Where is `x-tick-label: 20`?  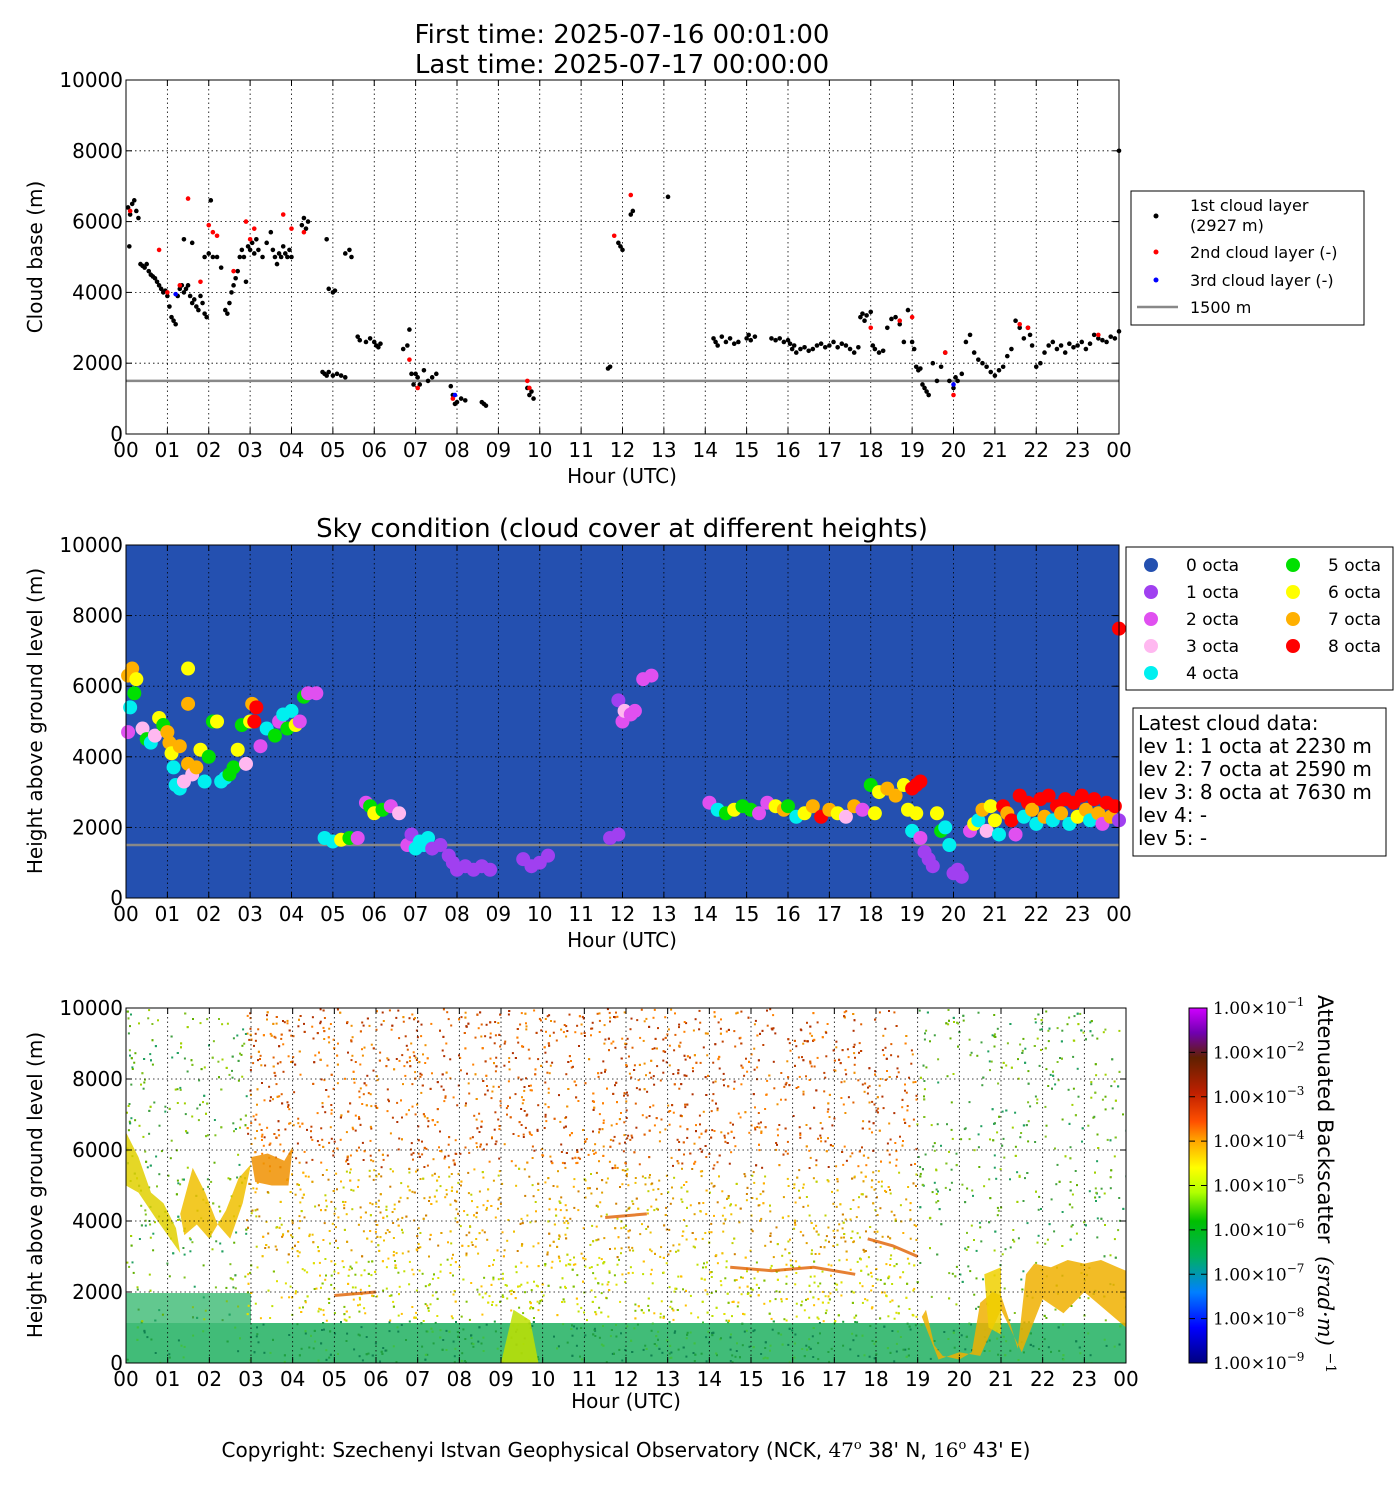
x-tick-label: 20 is located at coordinates (953, 450).